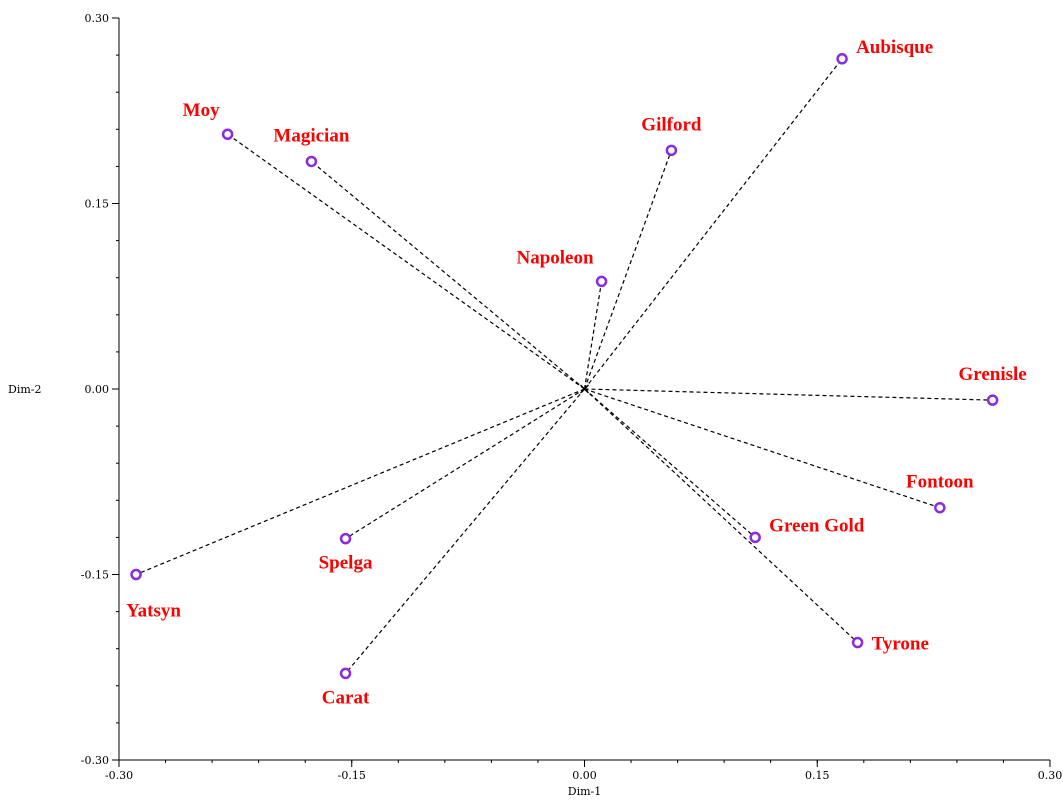 The image size is (1063, 812). What do you see at coordinates (97, 18) in the screenshot?
I see `y-tick-label: 0.30` at bounding box center [97, 18].